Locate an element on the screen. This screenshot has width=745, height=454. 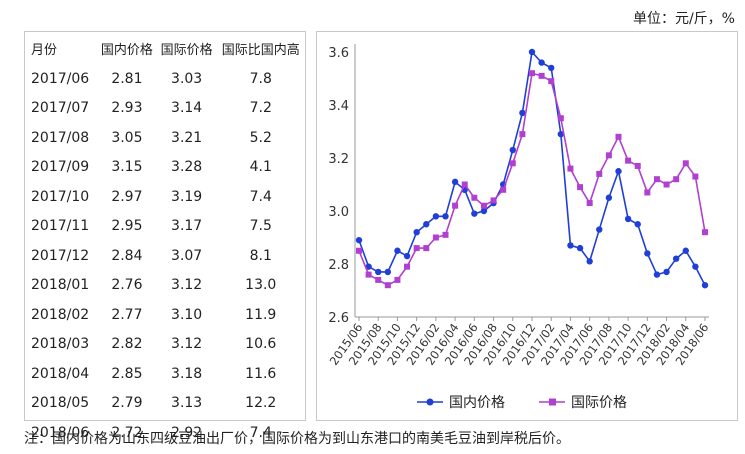
table-row: 2017/06 2.81 3.03 7.8 is located at coordinates (165, 79).